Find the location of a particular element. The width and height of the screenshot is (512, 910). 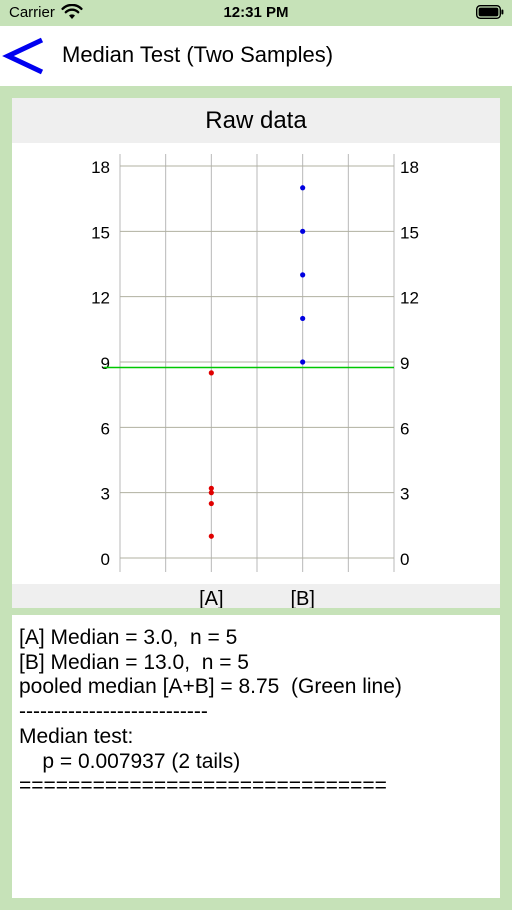

result-line: ============================== is located at coordinates (203, 786).